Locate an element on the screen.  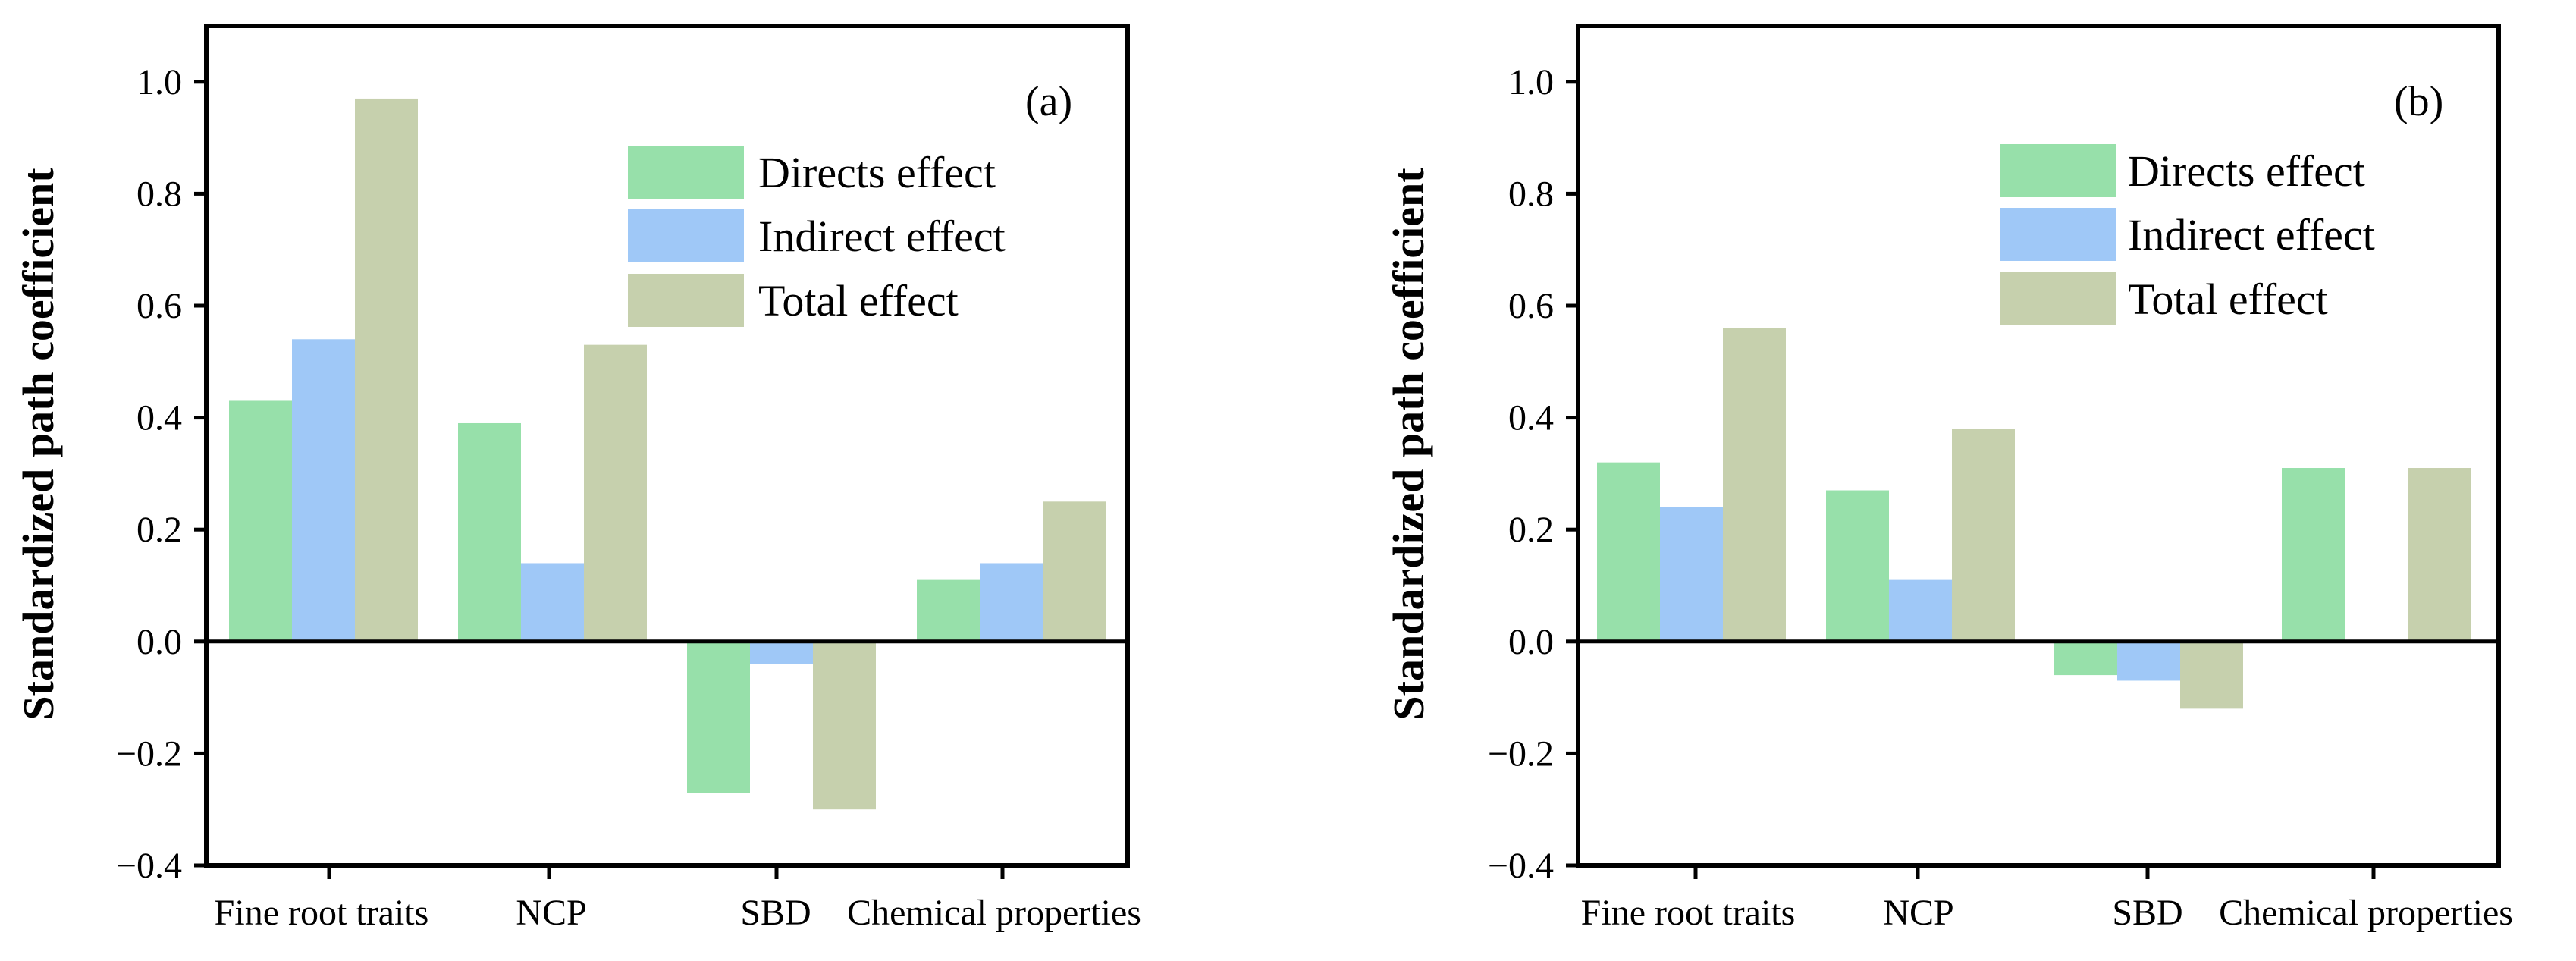
bar-indirect-effect-chemical-properties is located at coordinates (1011, 602).